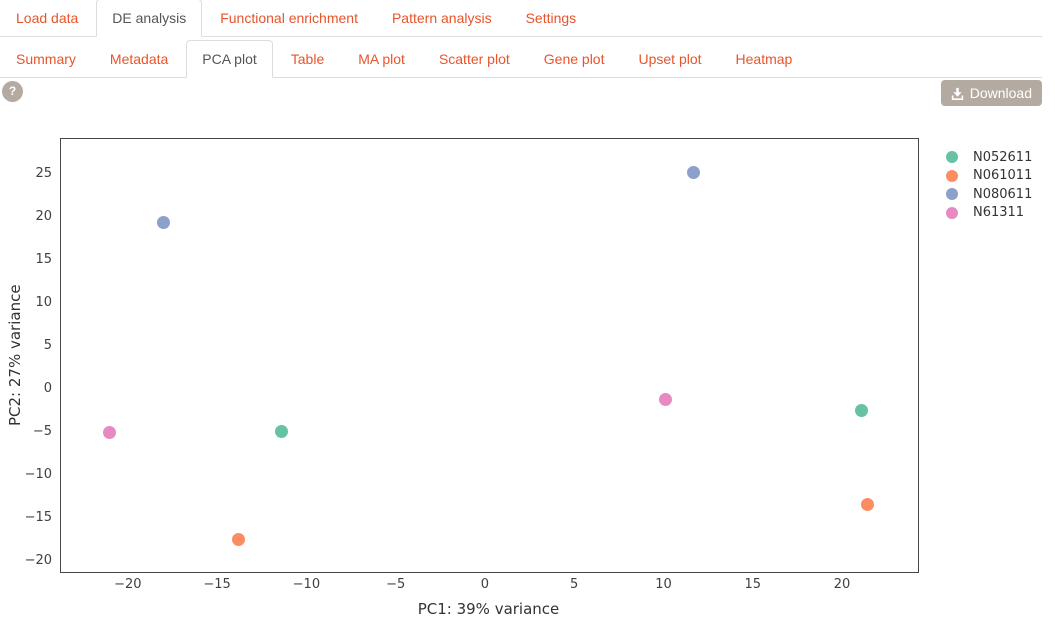 Image resolution: width=1055 pixels, height=633 pixels. I want to click on subtab-upset-plot: Upset plot, so click(670, 59).